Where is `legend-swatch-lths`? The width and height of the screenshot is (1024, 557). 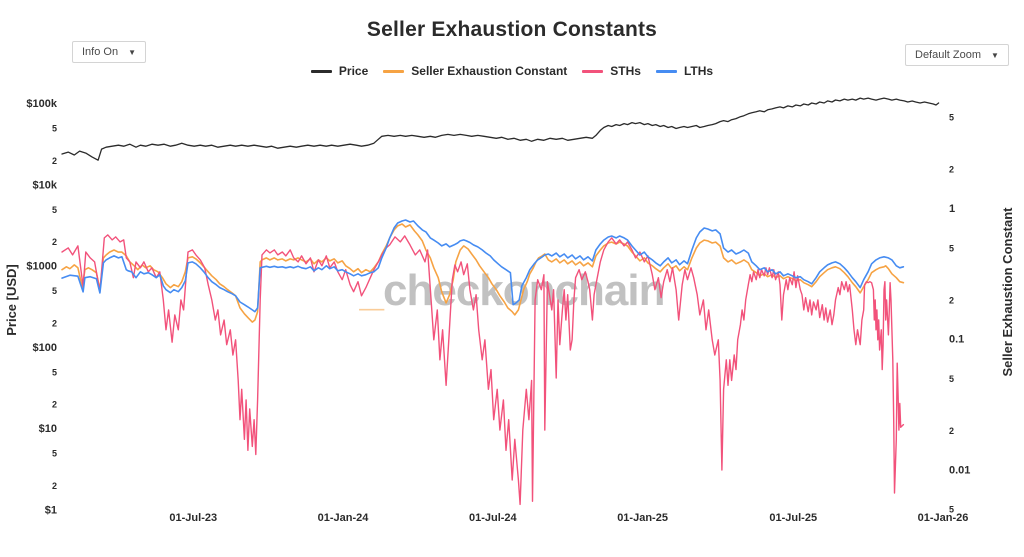 legend-swatch-lths is located at coordinates (666, 71).